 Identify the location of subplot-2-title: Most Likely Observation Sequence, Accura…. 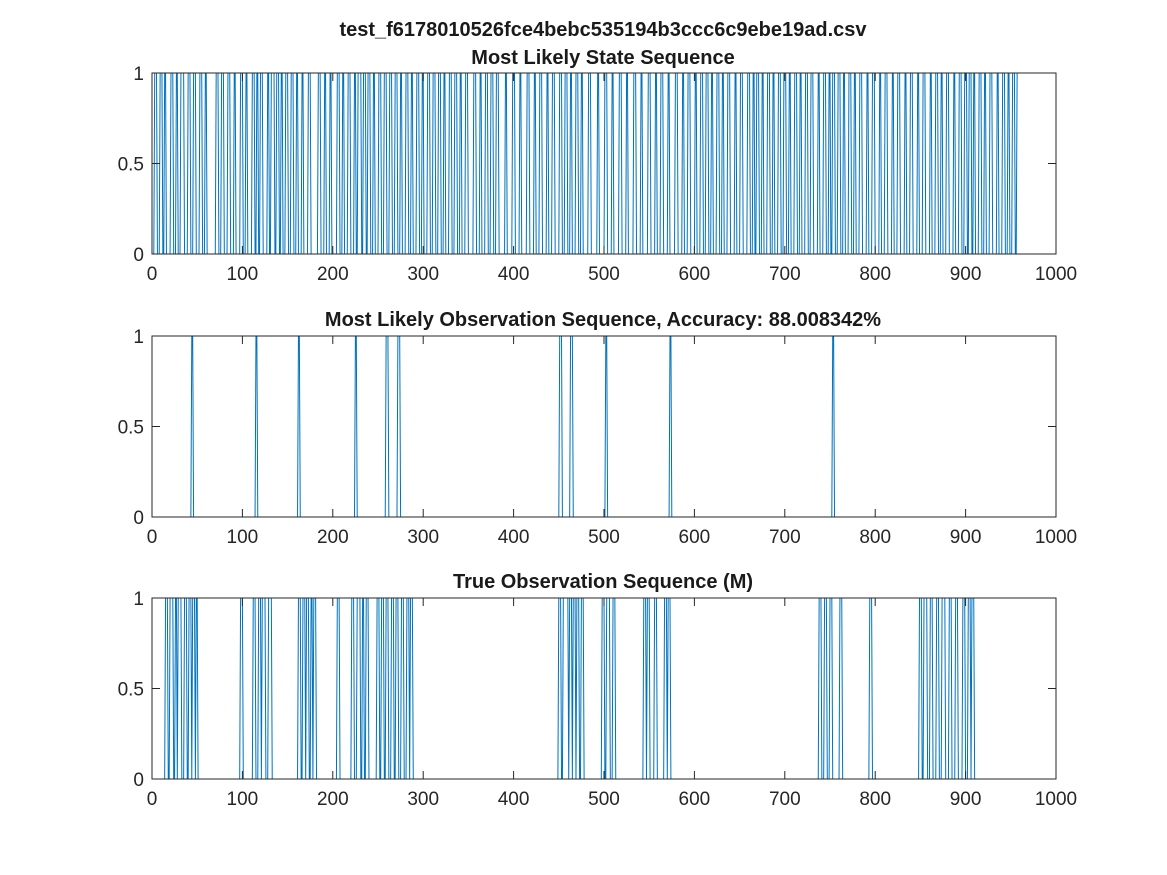
(603, 320).